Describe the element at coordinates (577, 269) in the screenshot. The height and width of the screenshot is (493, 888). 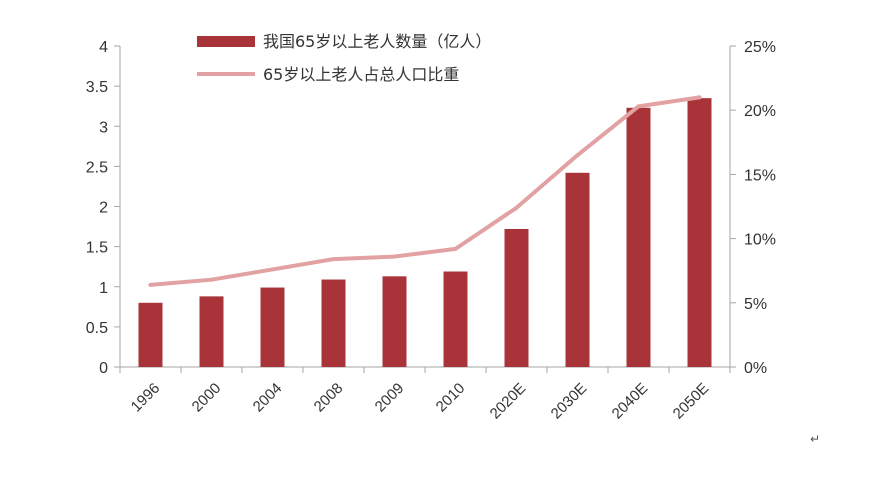
I see `bar-2030E` at that location.